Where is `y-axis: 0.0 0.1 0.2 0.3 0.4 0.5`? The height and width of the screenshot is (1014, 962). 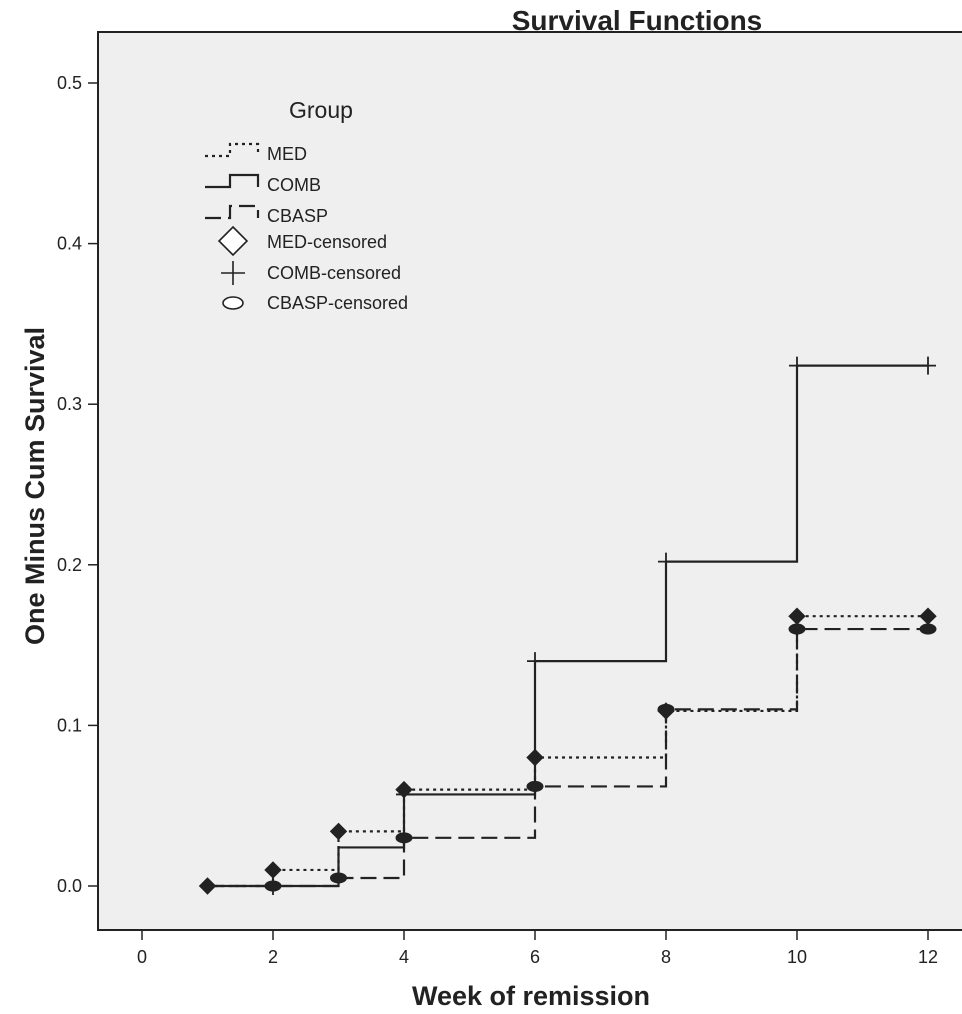 y-axis: 0.0 0.1 0.2 0.3 0.4 0.5 is located at coordinates (77, 484).